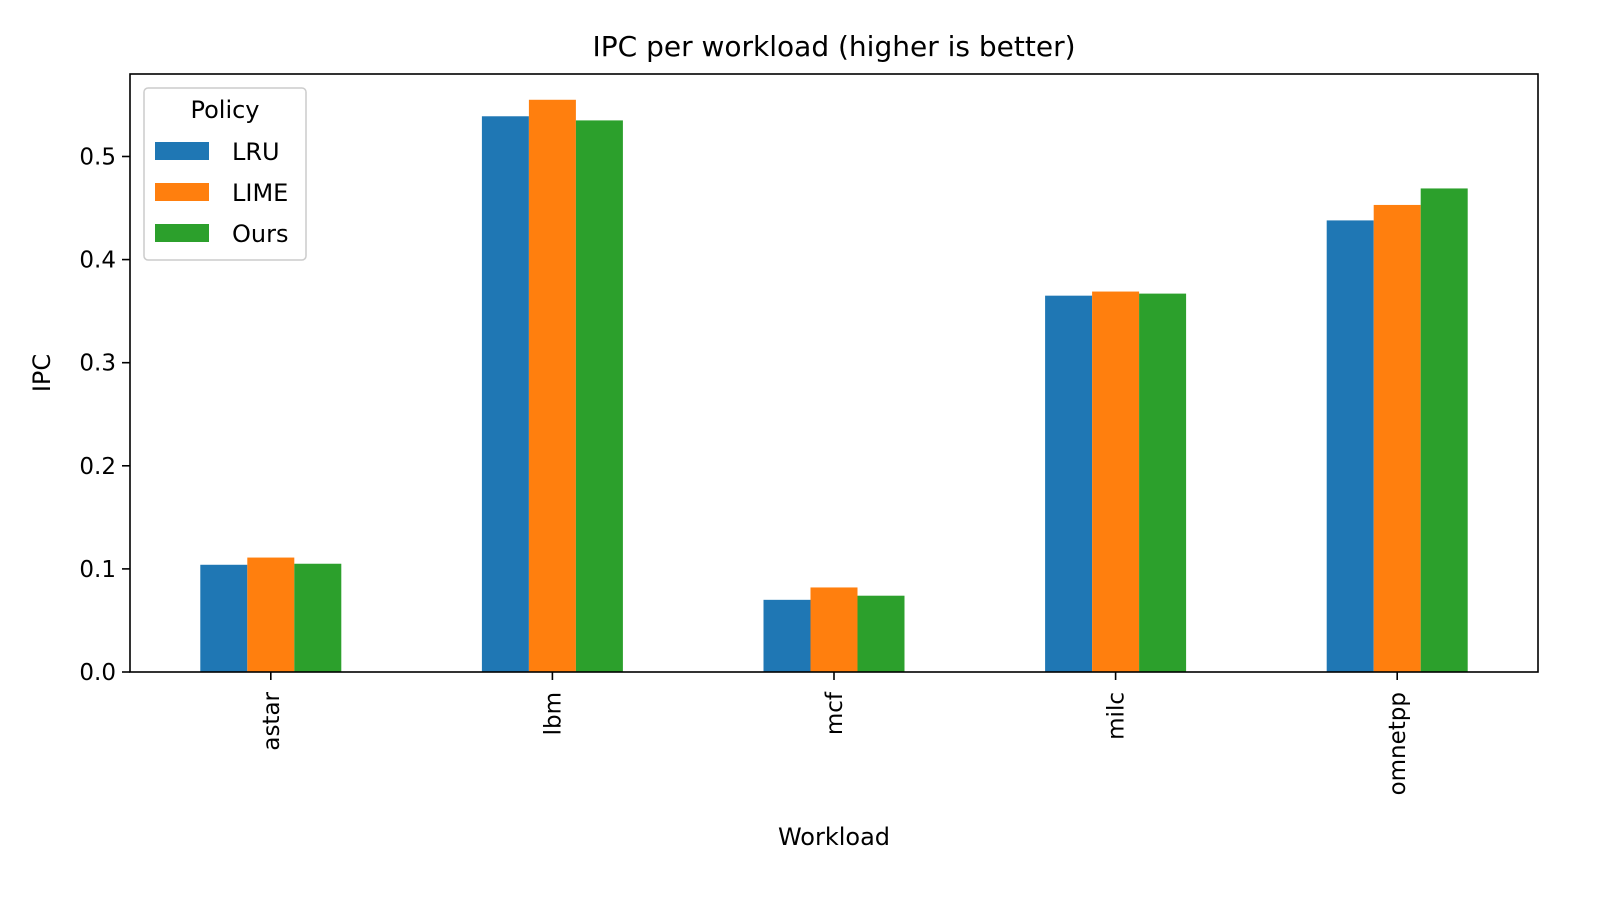  What do you see at coordinates (1069, 483) in the screenshot?
I see `bar-lru-milc` at bounding box center [1069, 483].